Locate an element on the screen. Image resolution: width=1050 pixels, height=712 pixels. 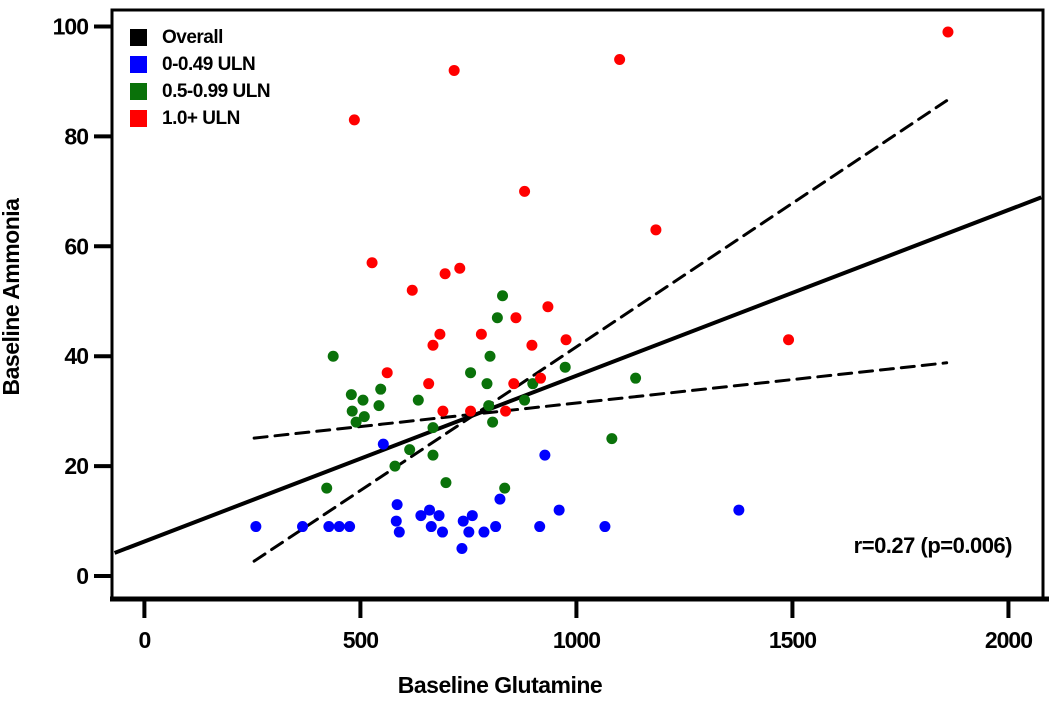
legend-swatch-overall is located at coordinates (138, 37).